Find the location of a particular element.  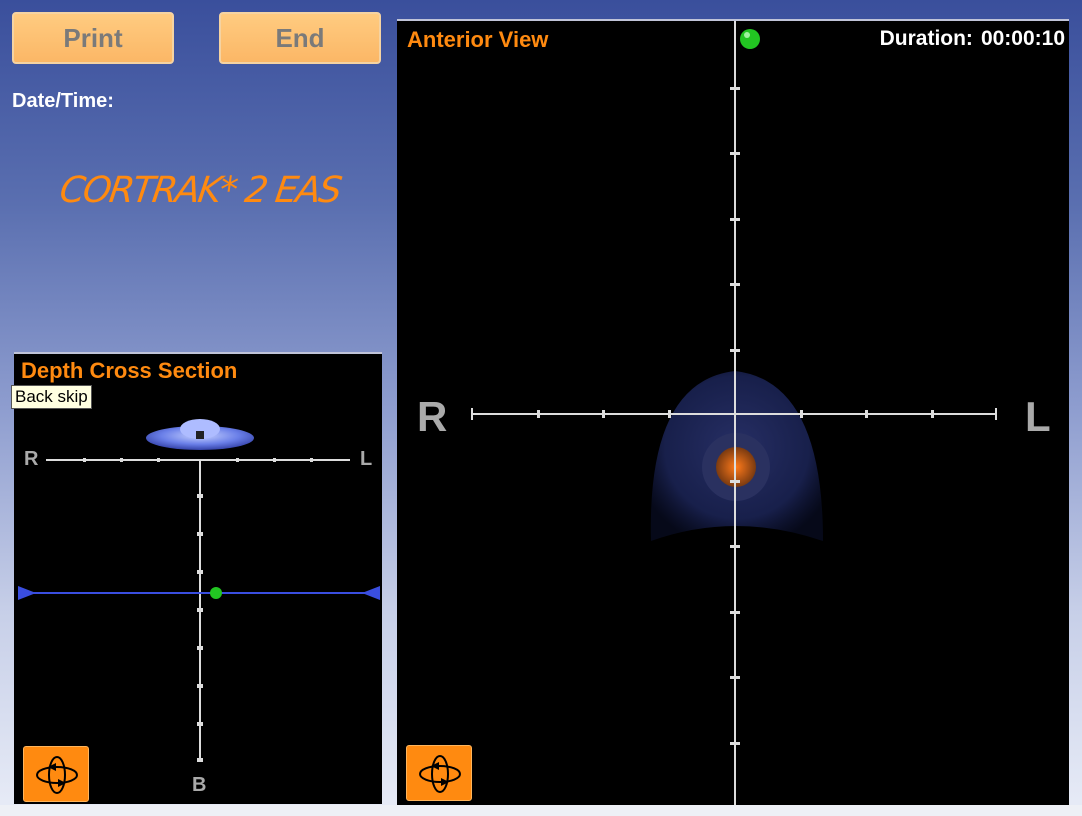

cortrak-logo: CORTRAK* 2 EAS is located at coordinates (200, 190).